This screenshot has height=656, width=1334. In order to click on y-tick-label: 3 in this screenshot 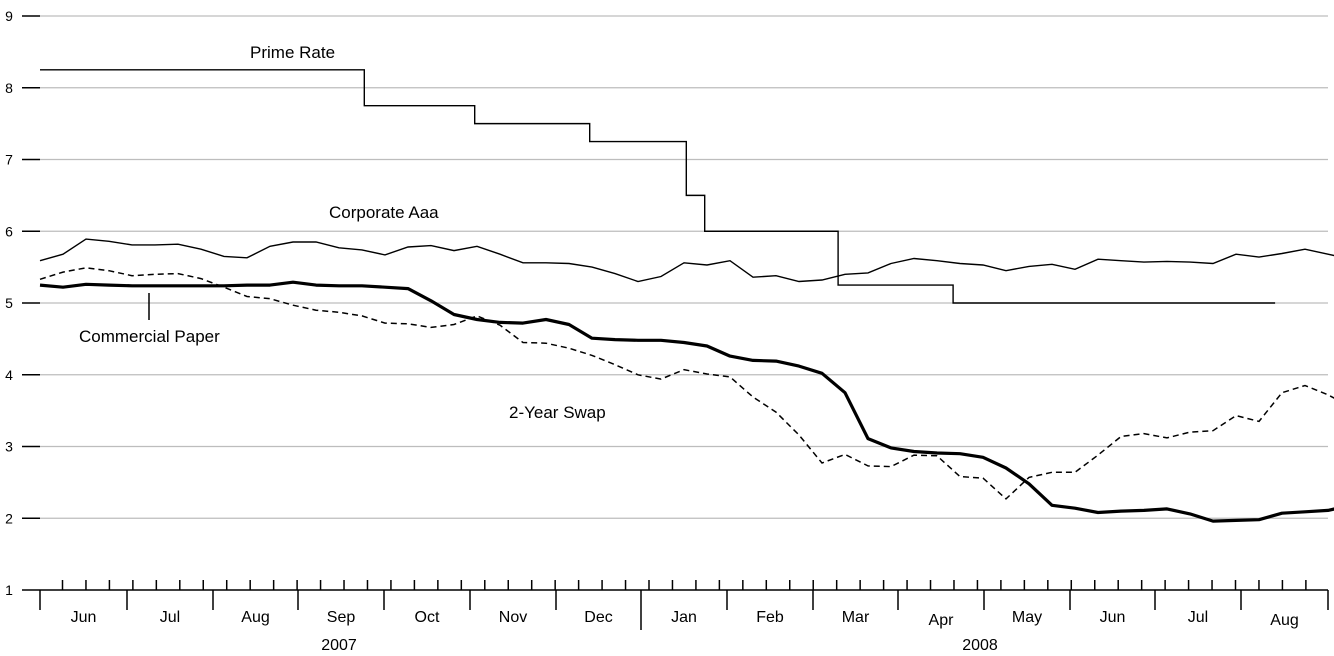, I will do `click(9, 447)`.